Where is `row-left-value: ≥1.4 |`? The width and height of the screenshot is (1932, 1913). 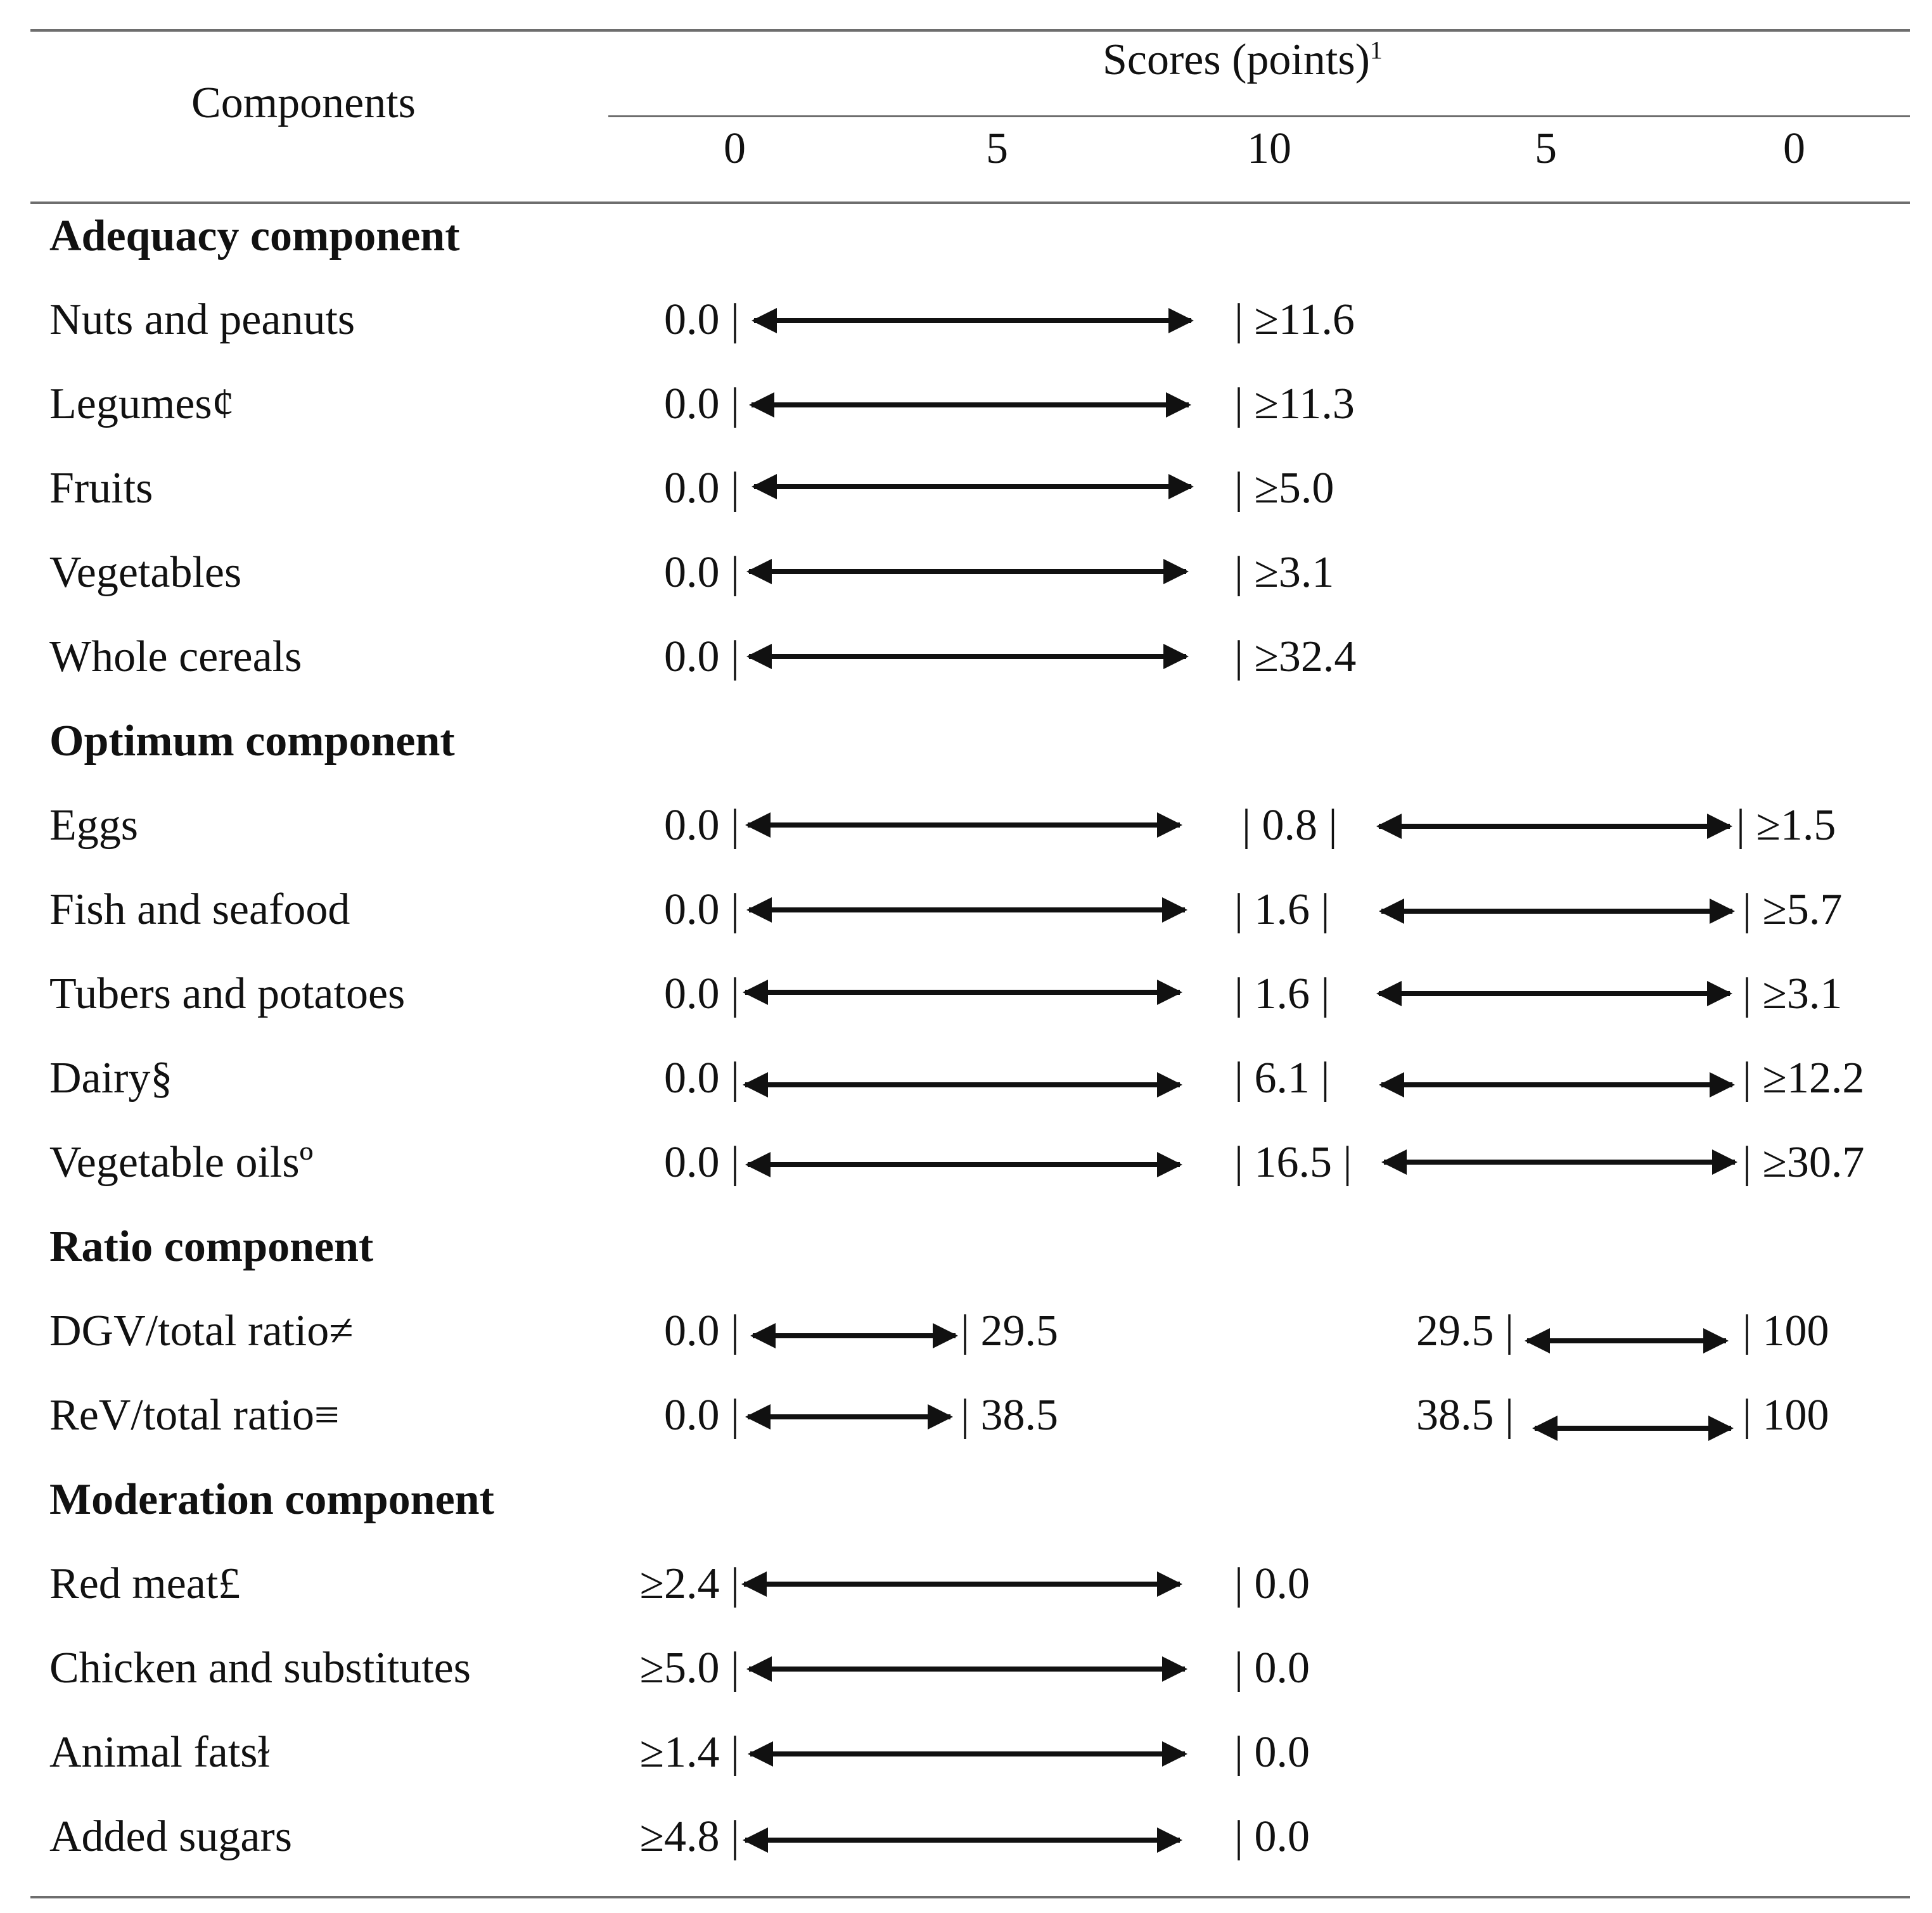 row-left-value: ≥1.4 | is located at coordinates (689, 1753).